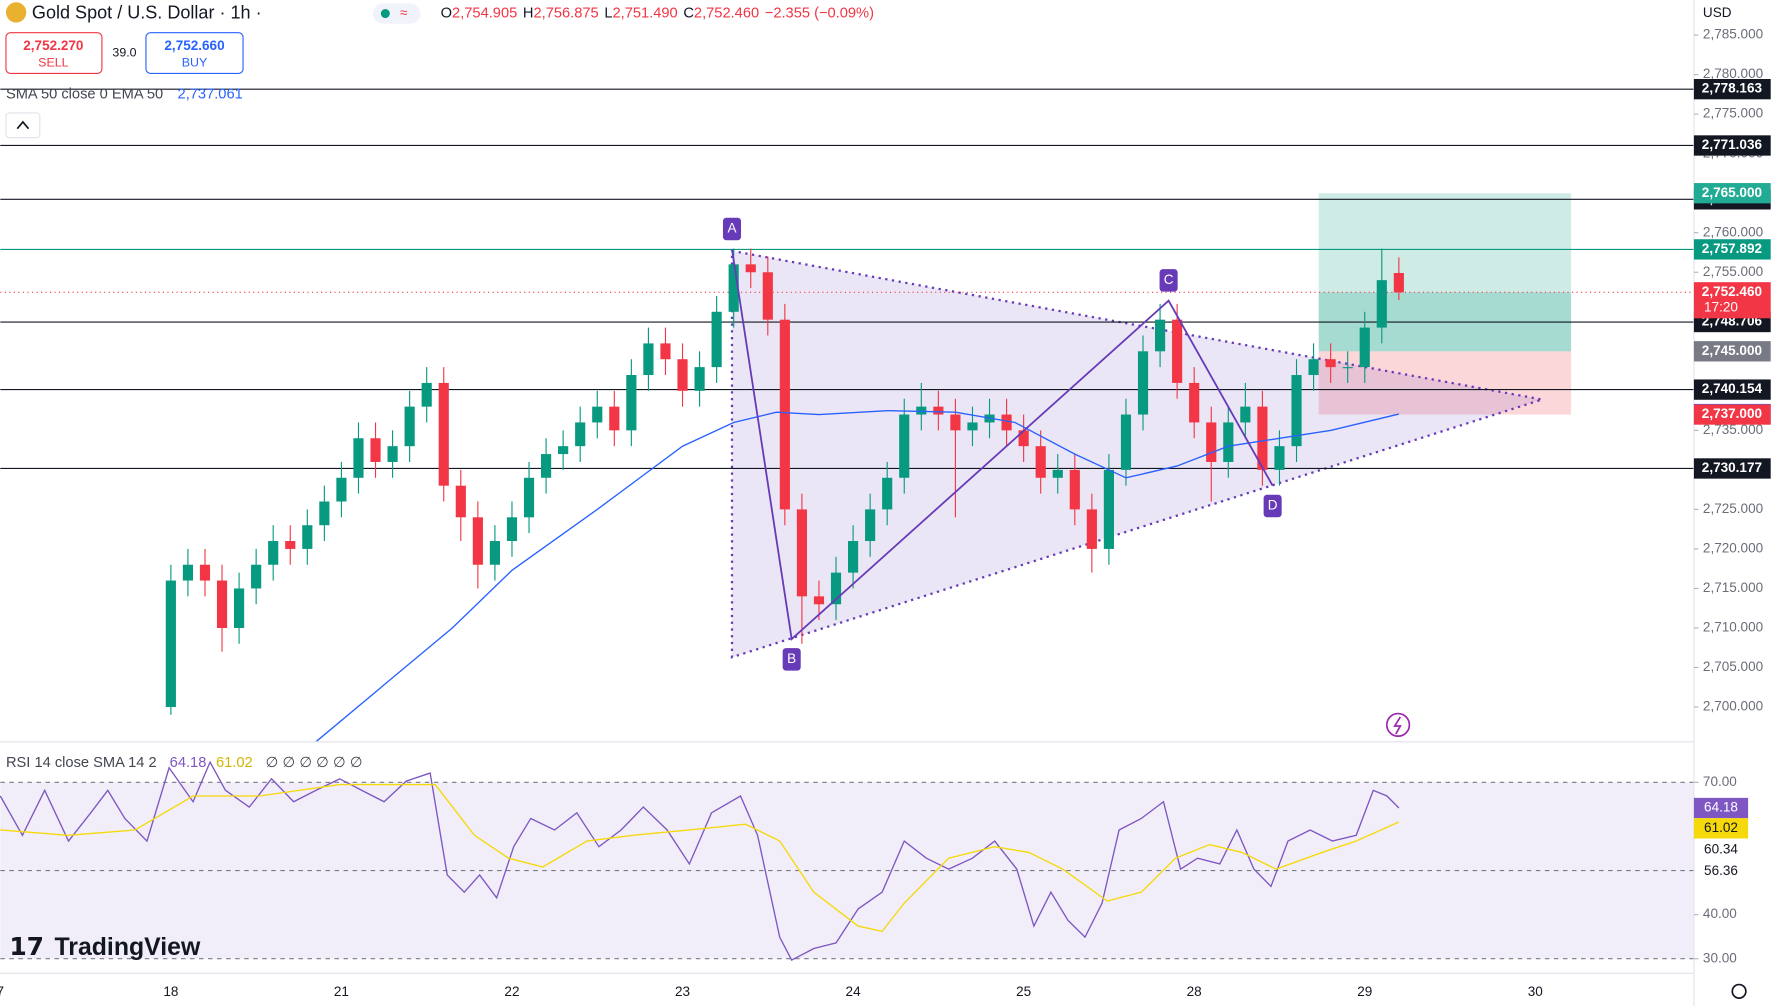 The height and width of the screenshot is (1006, 1771). I want to click on sell-button, so click(54, 53).